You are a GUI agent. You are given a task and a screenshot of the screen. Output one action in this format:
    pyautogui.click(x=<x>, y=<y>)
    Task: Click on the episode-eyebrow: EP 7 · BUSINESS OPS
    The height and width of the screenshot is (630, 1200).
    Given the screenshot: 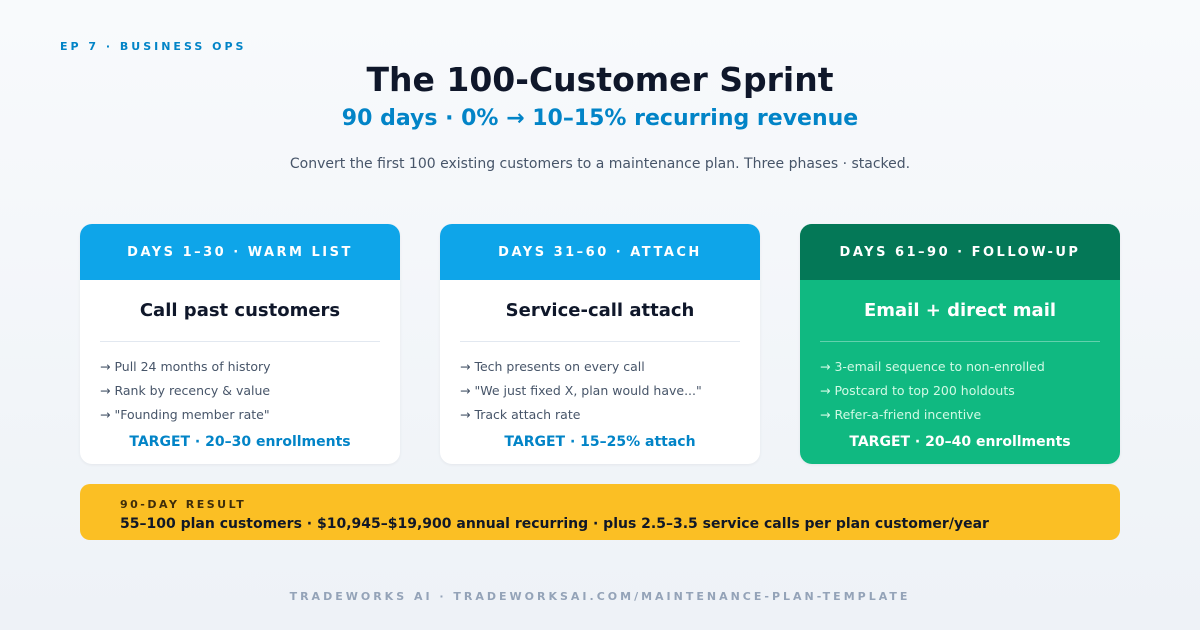 What is the action you would take?
    pyautogui.click(x=153, y=46)
    